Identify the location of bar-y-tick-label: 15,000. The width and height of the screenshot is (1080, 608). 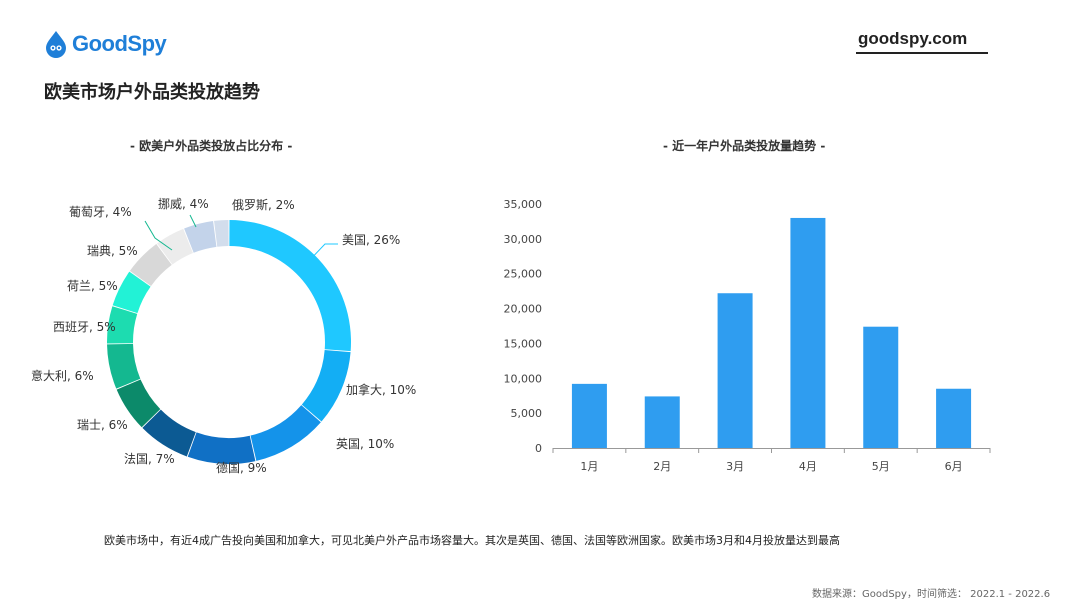
(523, 343).